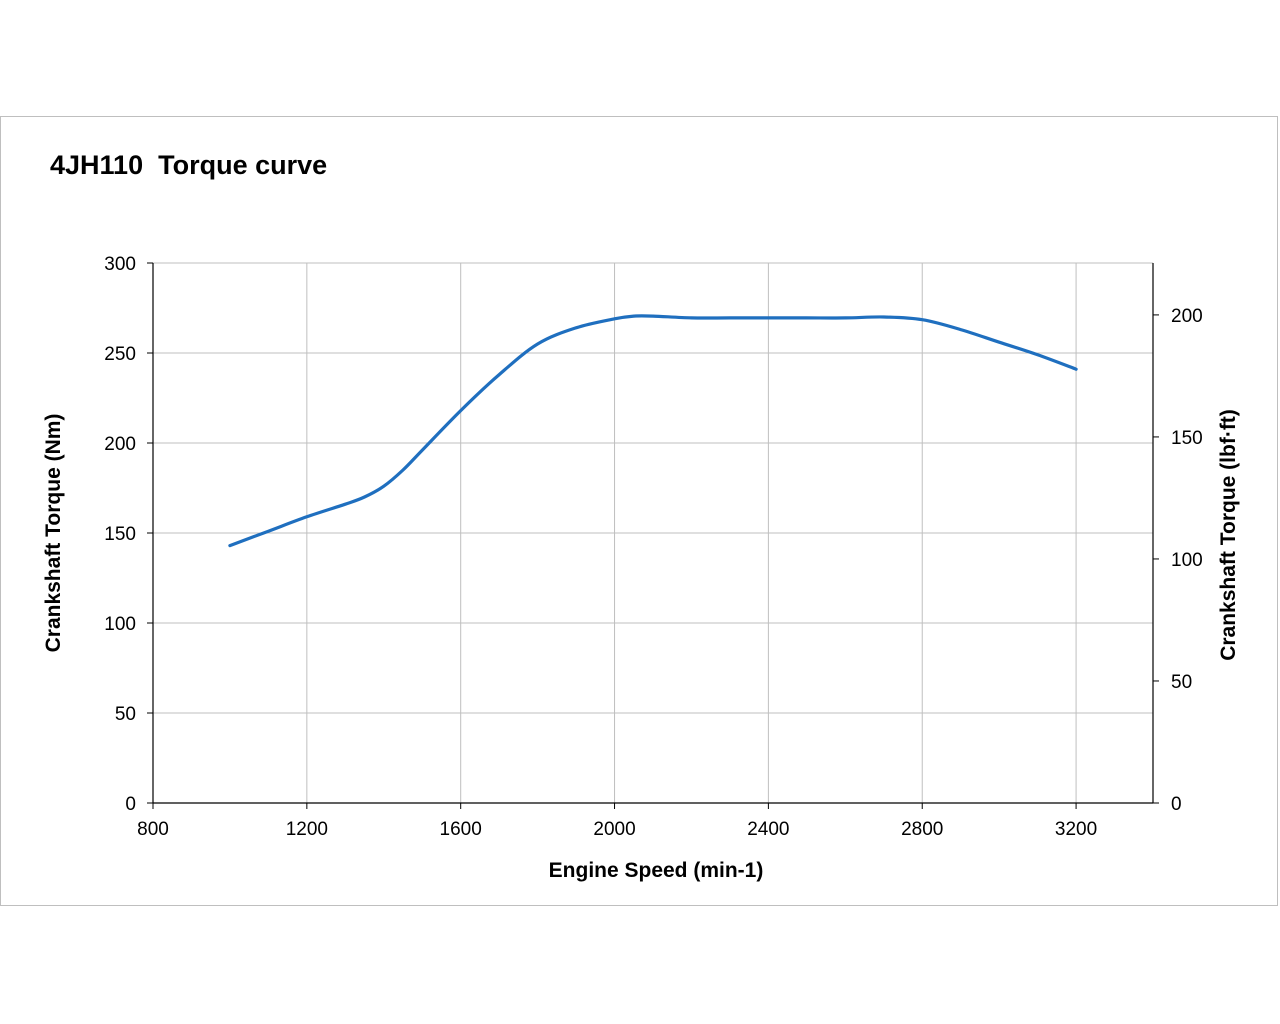 Image resolution: width=1280 pixels, height=1024 pixels. What do you see at coordinates (189, 165) in the screenshot?
I see `chart-title: 4JH110 Torque curve` at bounding box center [189, 165].